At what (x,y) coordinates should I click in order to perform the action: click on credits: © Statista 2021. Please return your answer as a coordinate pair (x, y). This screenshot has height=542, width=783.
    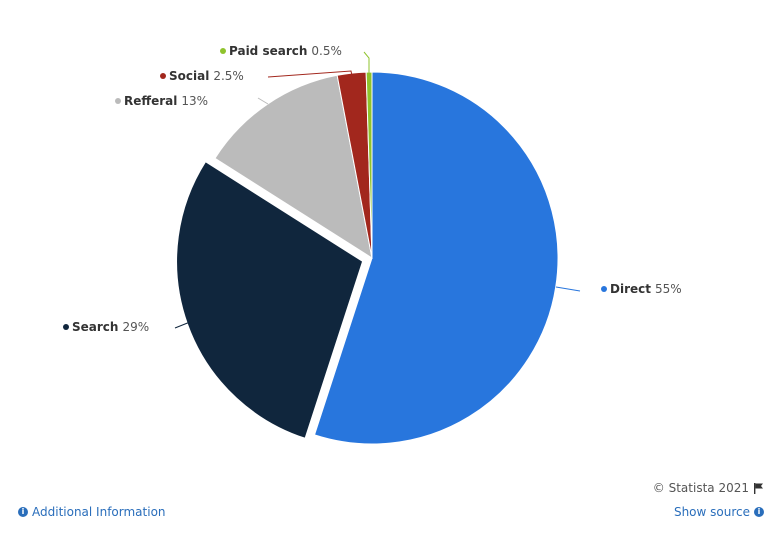
    Looking at the image, I should click on (708, 488).